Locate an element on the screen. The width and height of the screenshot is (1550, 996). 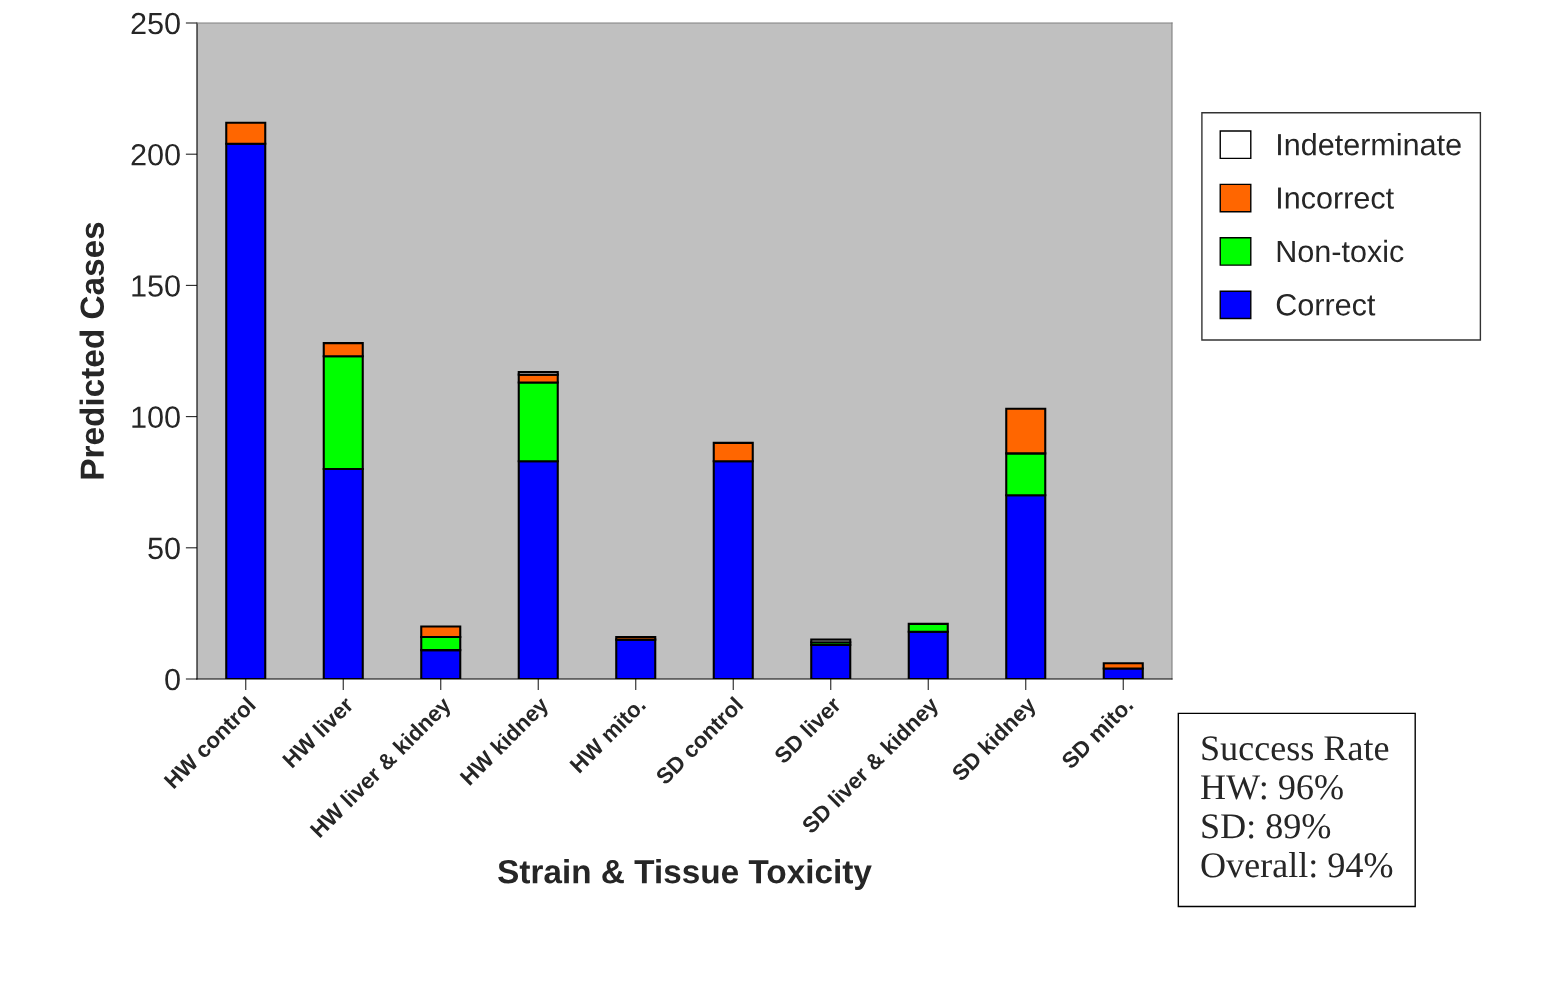
y-tick-label: 100 is located at coordinates (156, 417).